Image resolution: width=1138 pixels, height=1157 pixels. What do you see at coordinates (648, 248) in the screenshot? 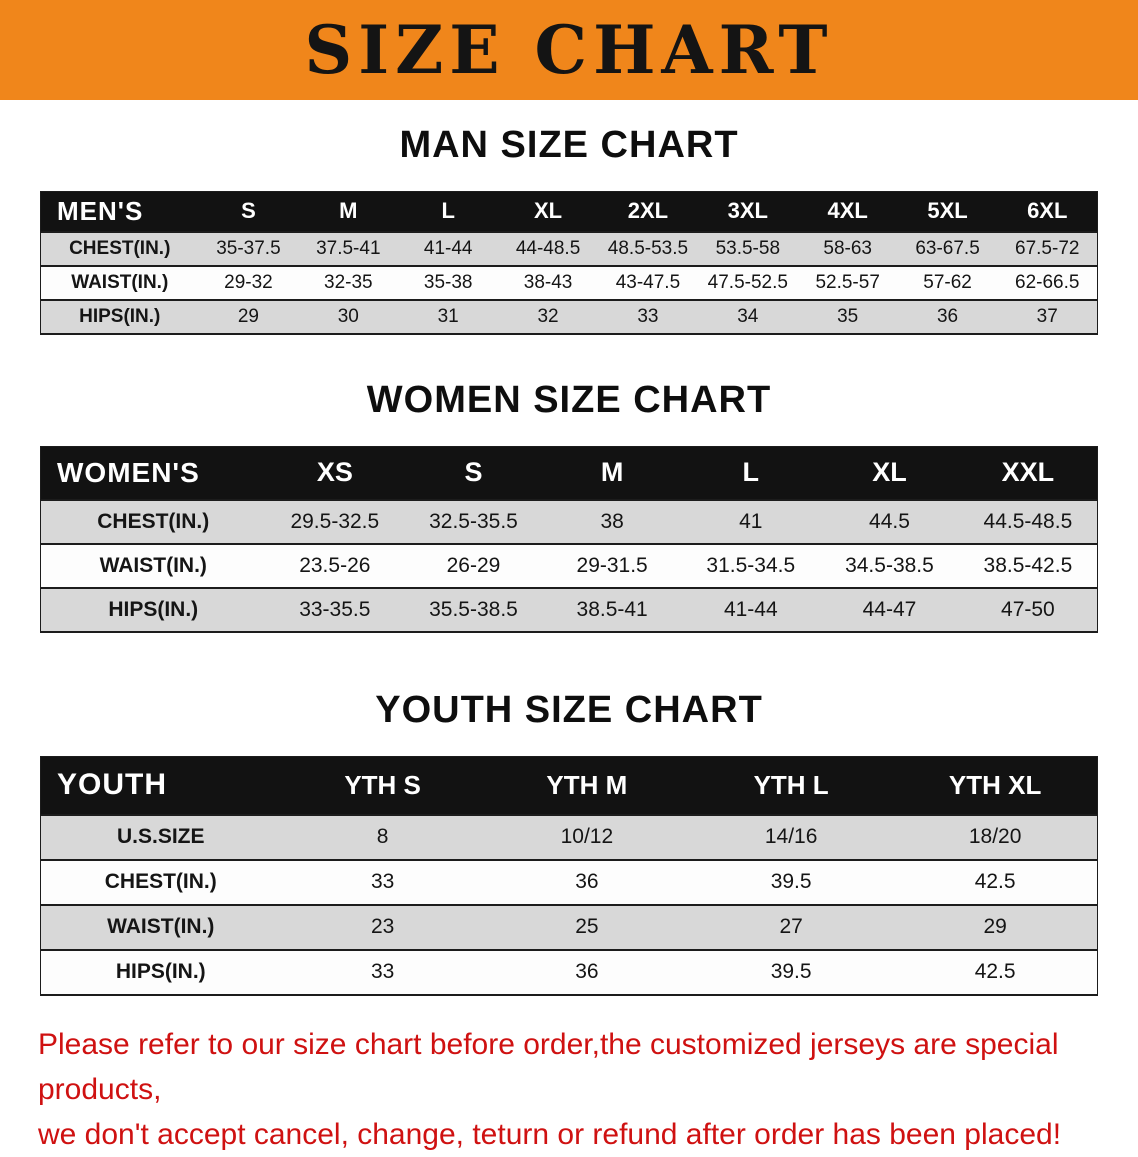
I see `size-cell: 48.5-53.5` at bounding box center [648, 248].